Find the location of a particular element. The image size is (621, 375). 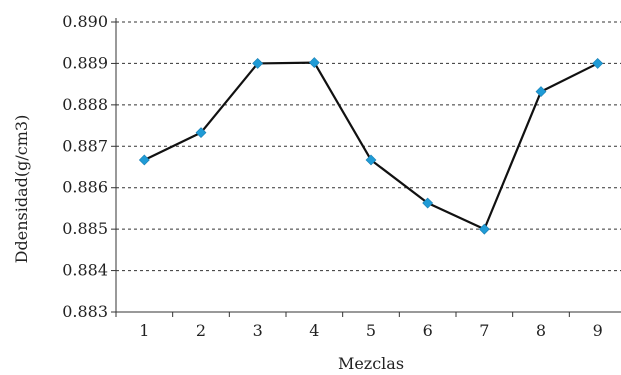

y-tick-label-3: 0.886 is located at coordinates (85, 187).